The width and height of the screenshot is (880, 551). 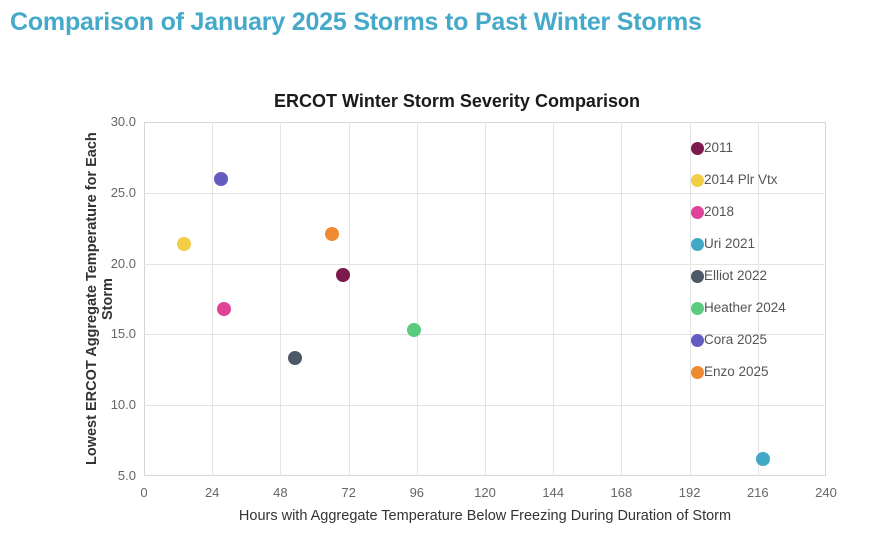 What do you see at coordinates (621, 492) in the screenshot?
I see `x-tick-label: 168` at bounding box center [621, 492].